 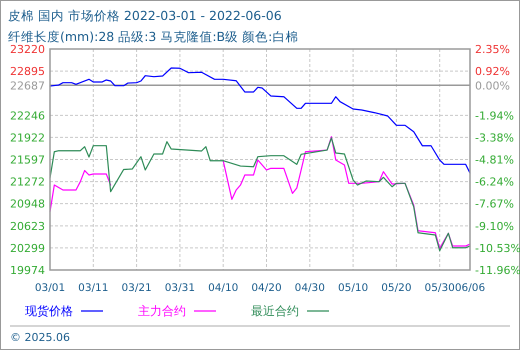 I want to click on legend-label: 最近合约, so click(x=275, y=311).